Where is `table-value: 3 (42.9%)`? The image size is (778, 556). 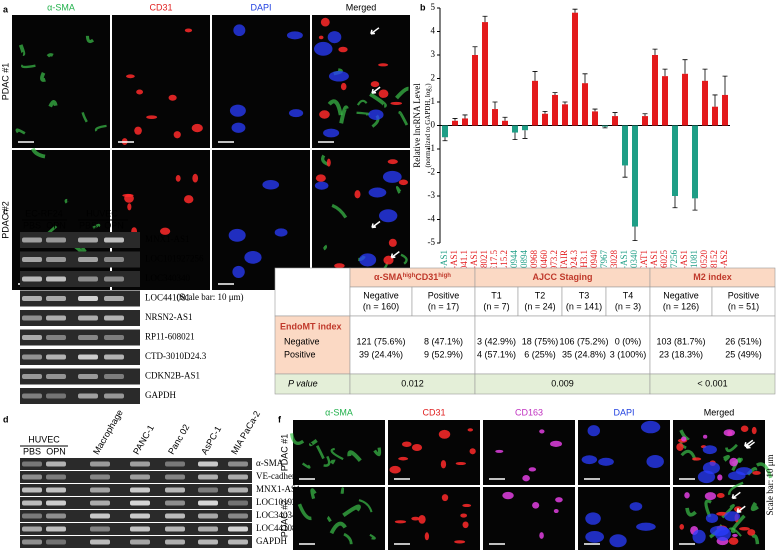
table-value: 3 (42.9%) is located at coordinates (496, 341).